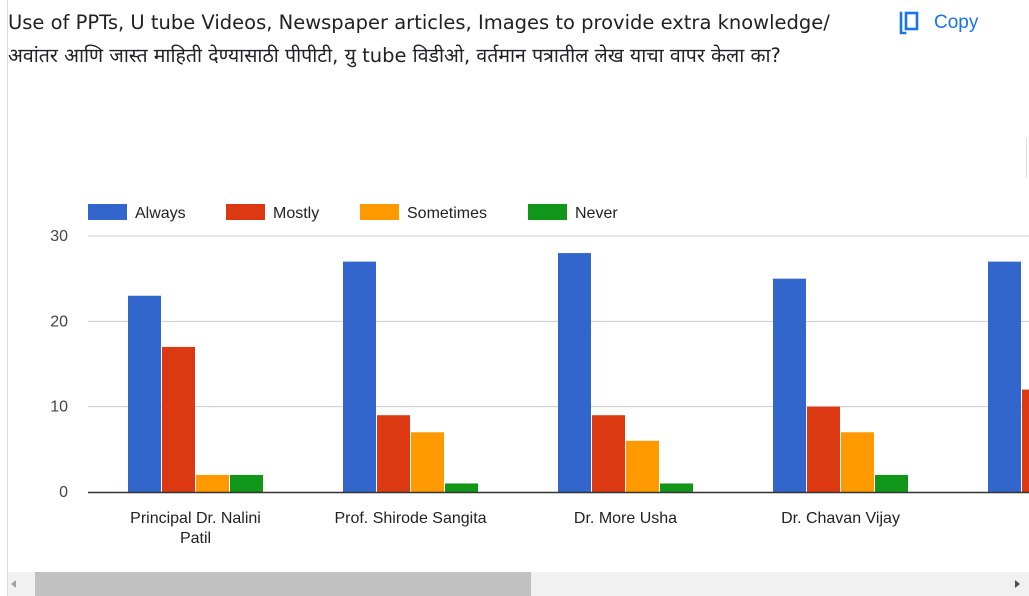 The width and height of the screenshot is (1029, 596). What do you see at coordinates (59, 407) in the screenshot?
I see `y-tick-label: 10` at bounding box center [59, 407].